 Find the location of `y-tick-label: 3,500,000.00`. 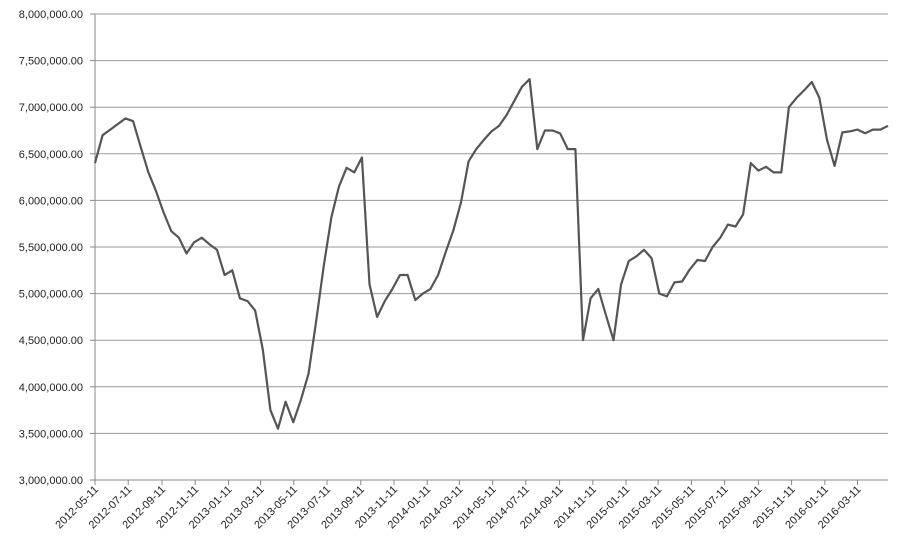

y-tick-label: 3,500,000.00 is located at coordinates (51, 434).